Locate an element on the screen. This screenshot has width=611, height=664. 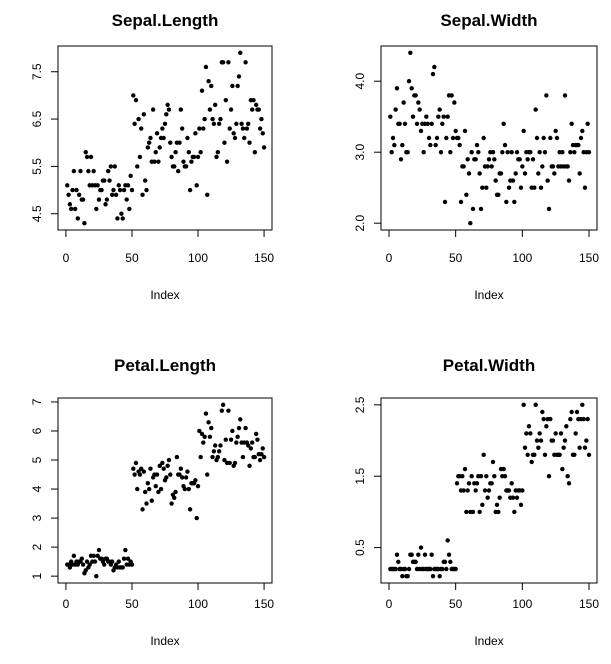
x-tick-label: 0 is located at coordinates (389, 604).